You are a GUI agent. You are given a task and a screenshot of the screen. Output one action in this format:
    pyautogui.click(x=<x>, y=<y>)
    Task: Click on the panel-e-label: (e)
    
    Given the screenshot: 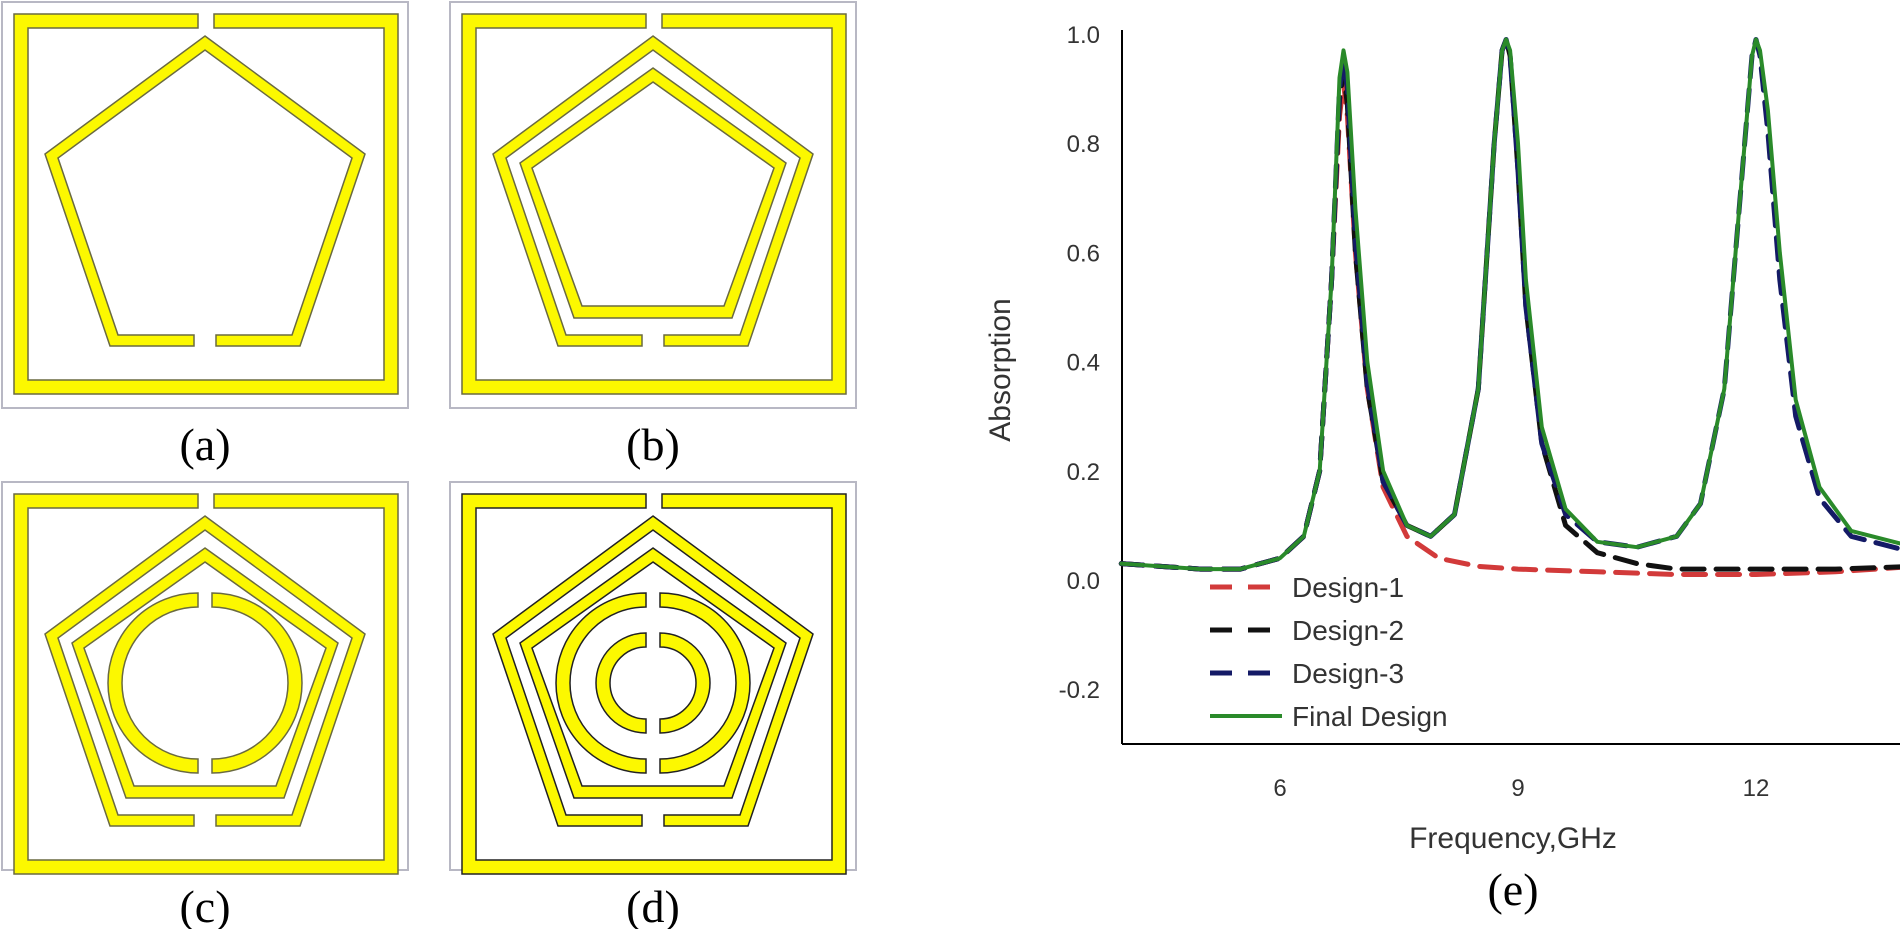 What is the action you would take?
    pyautogui.click(x=1512, y=889)
    